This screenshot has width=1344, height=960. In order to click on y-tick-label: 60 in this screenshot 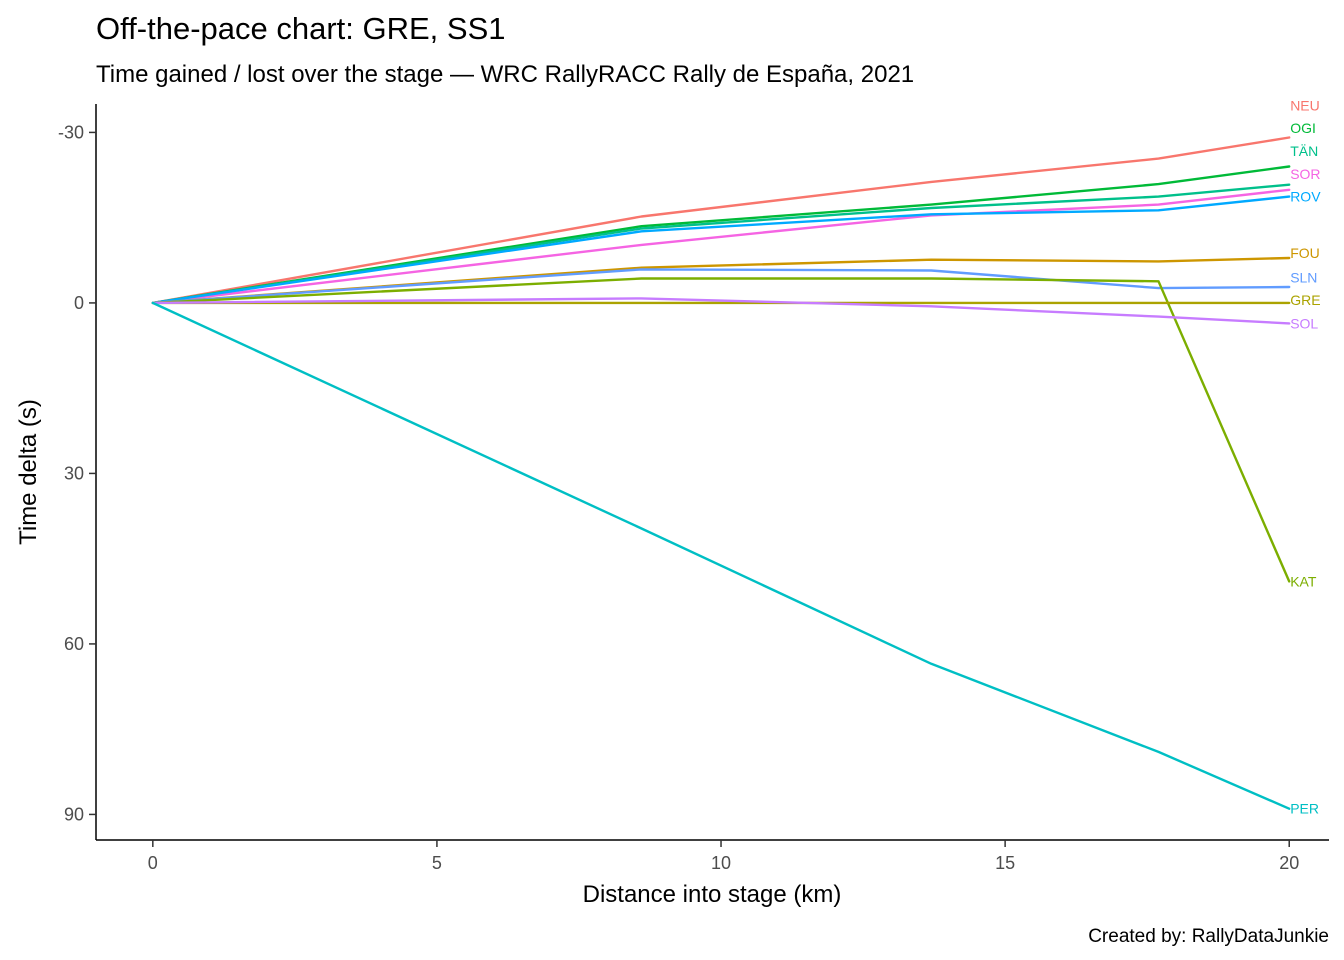, I will do `click(74, 644)`.